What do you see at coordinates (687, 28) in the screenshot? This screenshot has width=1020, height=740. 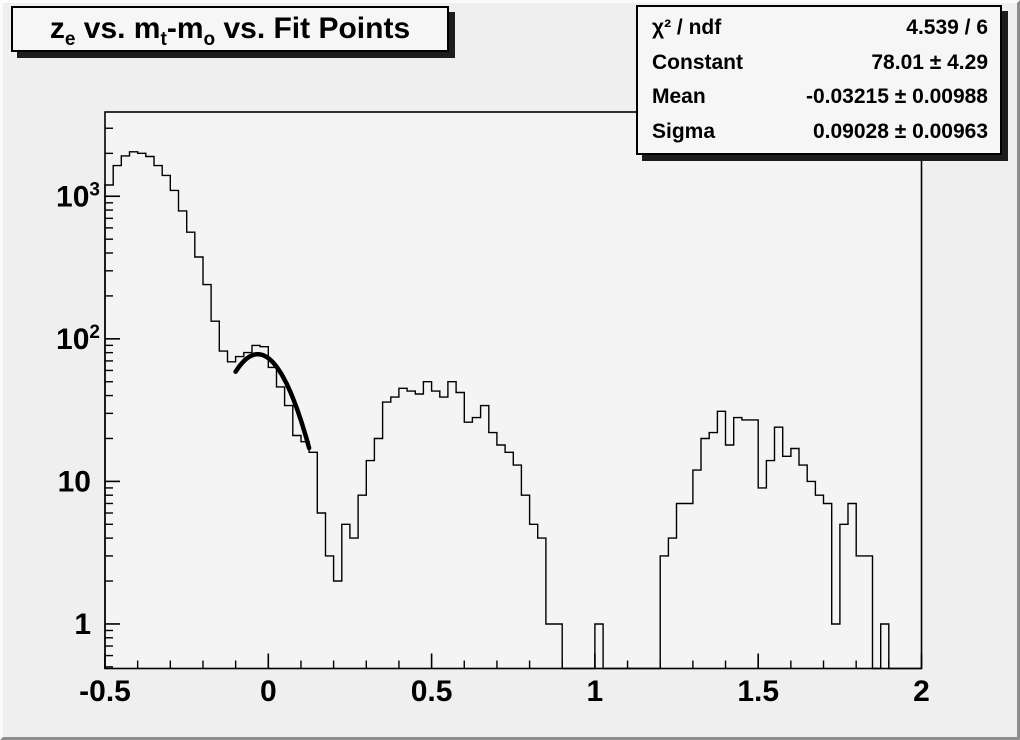 I see `stats-label-chi2: χ² / ndf` at bounding box center [687, 28].